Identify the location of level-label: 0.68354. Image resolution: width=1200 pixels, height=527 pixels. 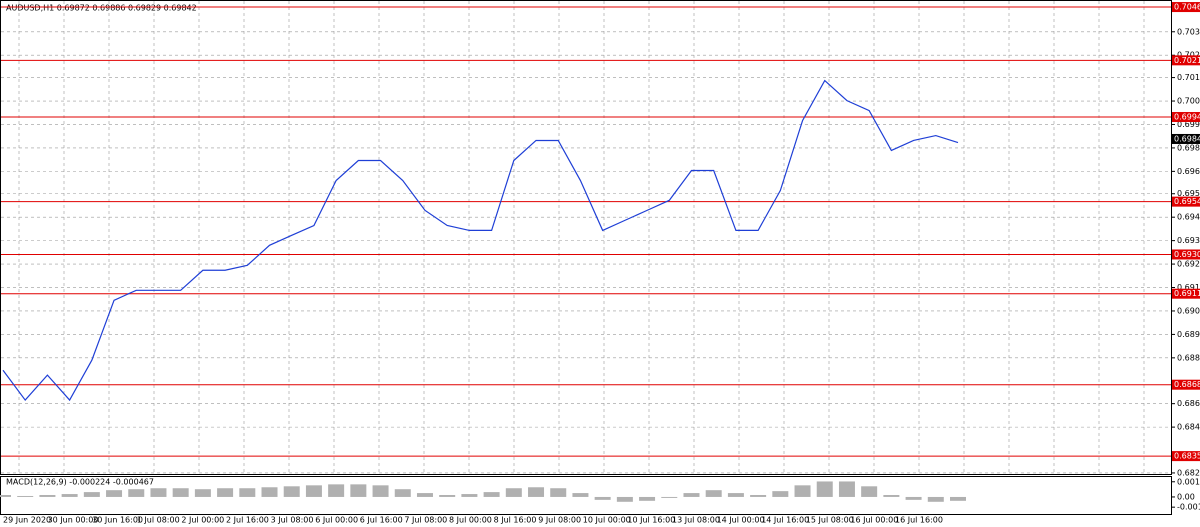
(1187, 456).